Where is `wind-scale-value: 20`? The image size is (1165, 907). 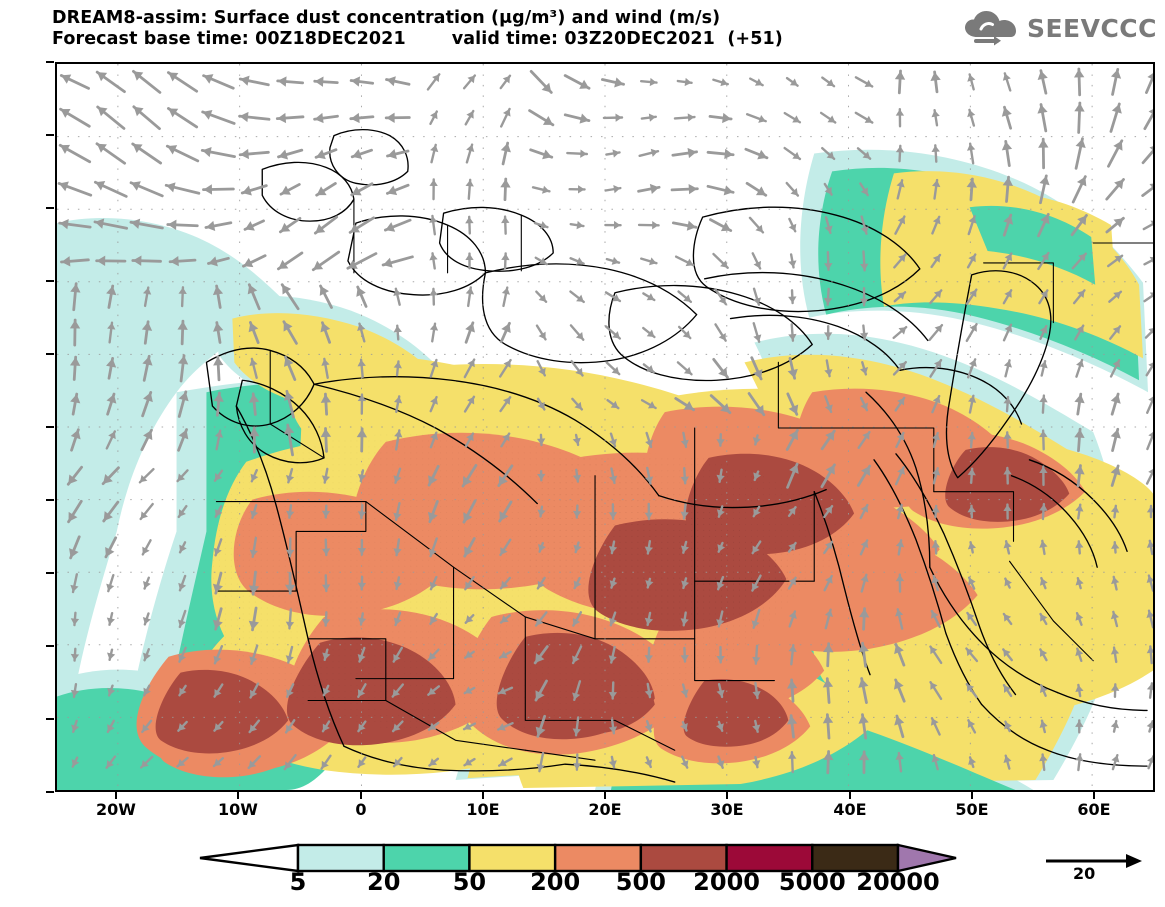
wind-scale-value: 20 is located at coordinates (1084, 873).